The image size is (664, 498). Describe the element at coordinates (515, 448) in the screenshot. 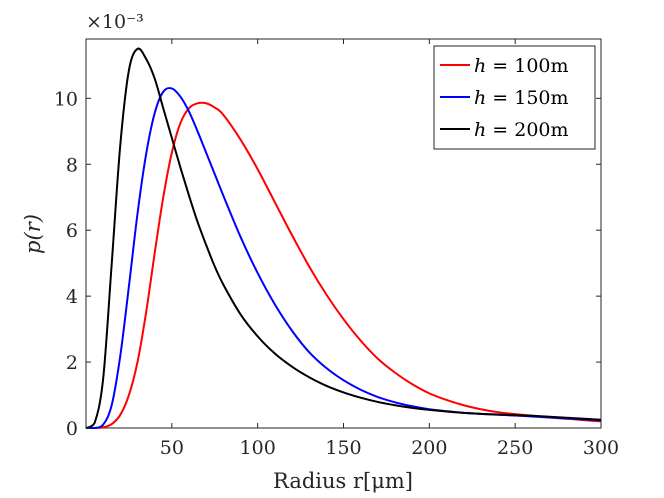

I see `x-tick-label: 250` at that location.